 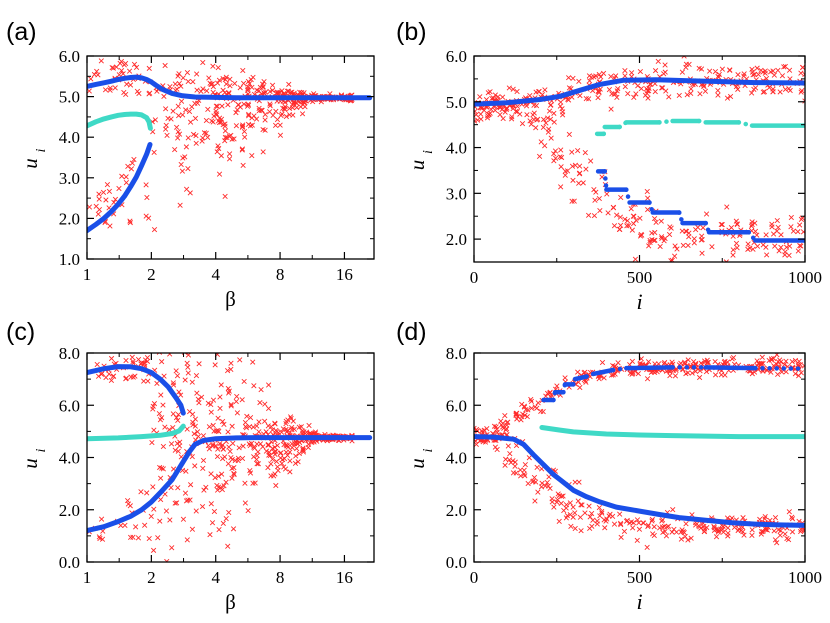 What do you see at coordinates (672, 432) in the screenshot?
I see `branch-line-unstable` at bounding box center [672, 432].